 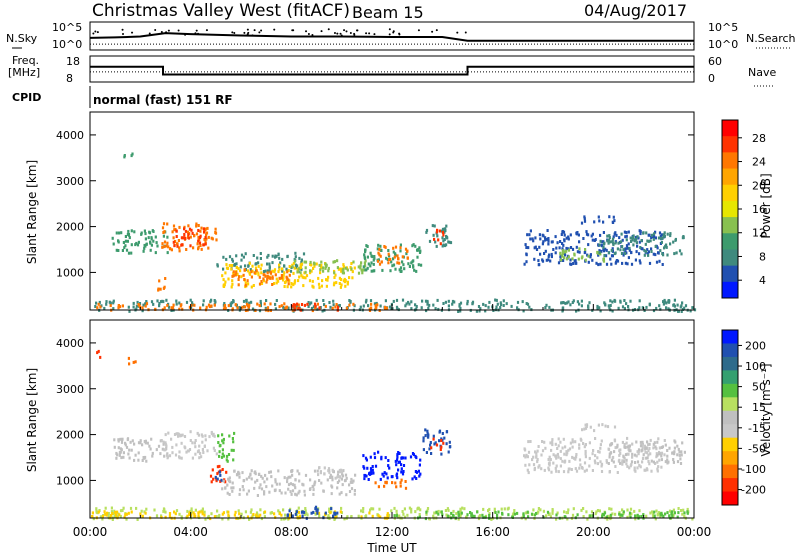 I want to click on ytick-label: 3000, so click(x=70, y=389).